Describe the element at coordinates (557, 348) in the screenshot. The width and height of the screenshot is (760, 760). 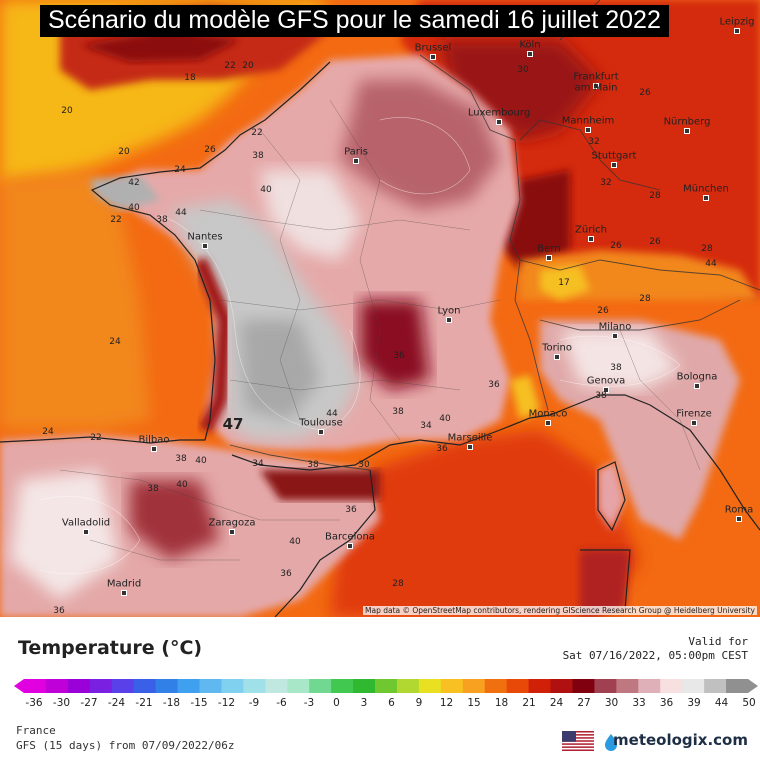
I see `city-label: Torino` at that location.